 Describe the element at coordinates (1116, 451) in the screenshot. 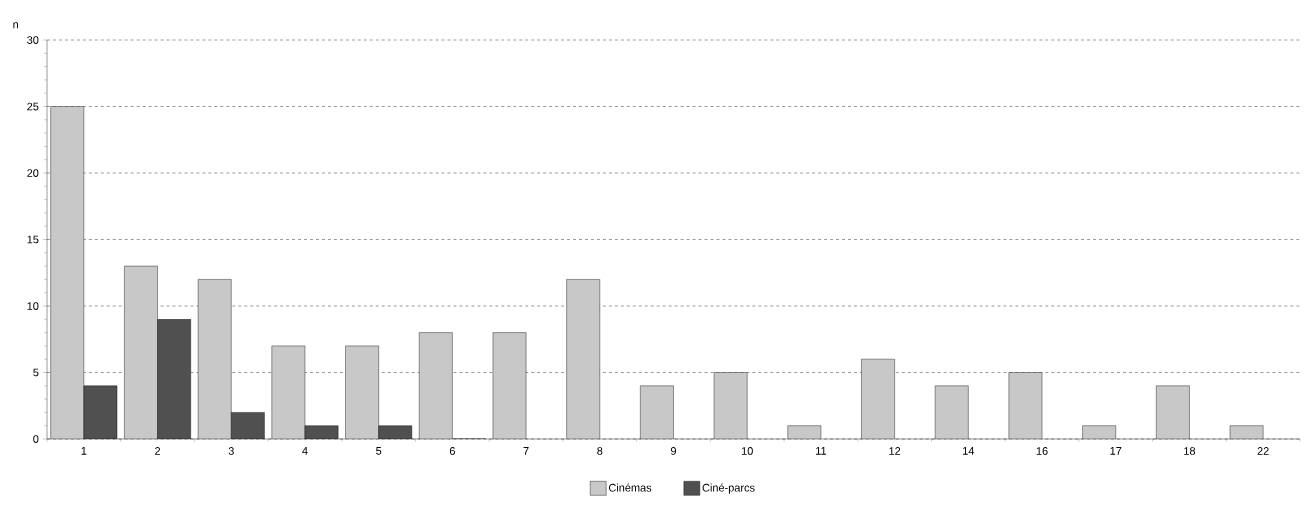

I see `x-tick-label: 17` at that location.